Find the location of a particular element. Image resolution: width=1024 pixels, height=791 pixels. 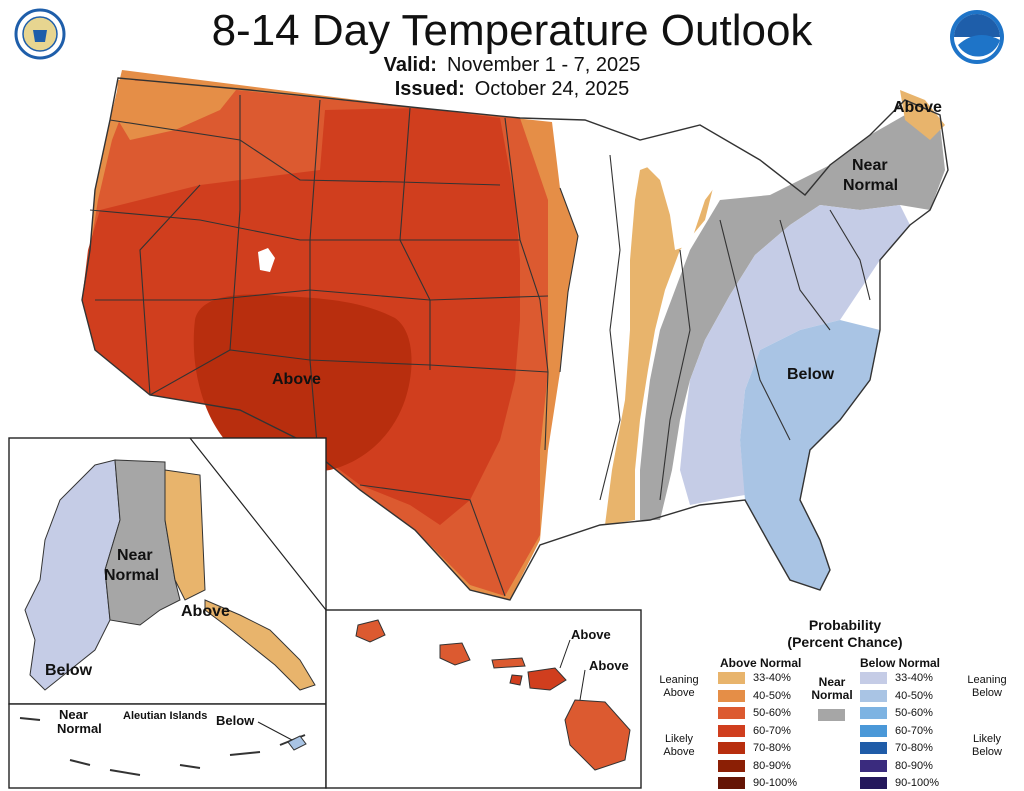

legend-below-label: 50-60% is located at coordinates (914, 713).